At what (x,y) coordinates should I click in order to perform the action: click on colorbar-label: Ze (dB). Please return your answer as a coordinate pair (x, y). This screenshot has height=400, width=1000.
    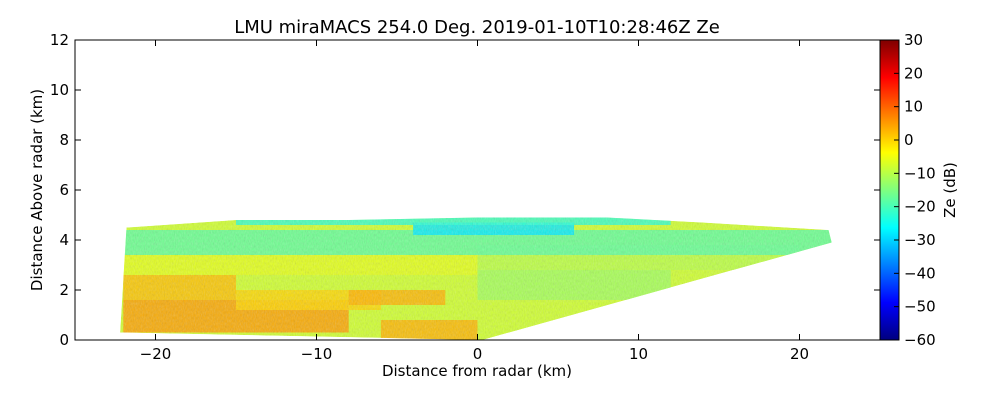
    Looking at the image, I should click on (950, 190).